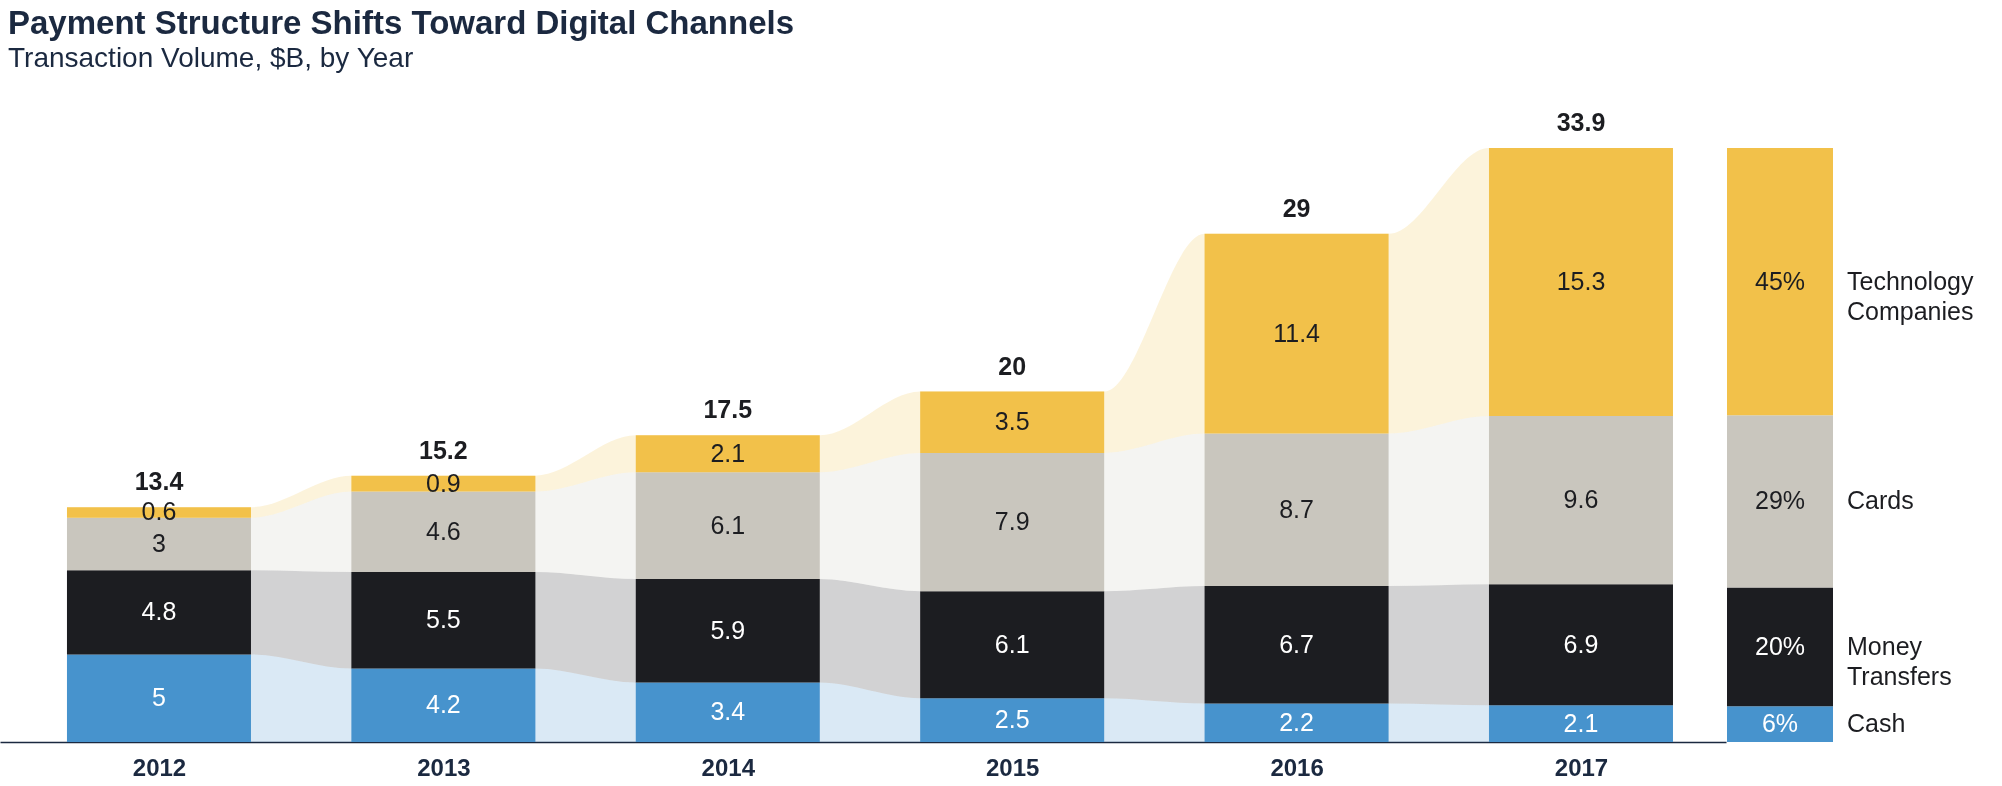 Image resolution: width=2002 pixels, height=786 pixels. What do you see at coordinates (1581, 767) in the screenshot?
I see `x-tick-label: 2017` at bounding box center [1581, 767].